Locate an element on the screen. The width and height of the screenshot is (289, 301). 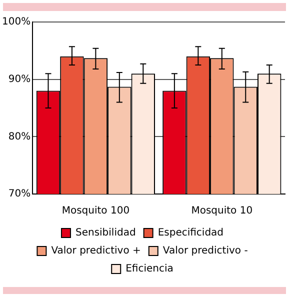
legend-label: Sensibilidad is located at coordinates (105, 233).